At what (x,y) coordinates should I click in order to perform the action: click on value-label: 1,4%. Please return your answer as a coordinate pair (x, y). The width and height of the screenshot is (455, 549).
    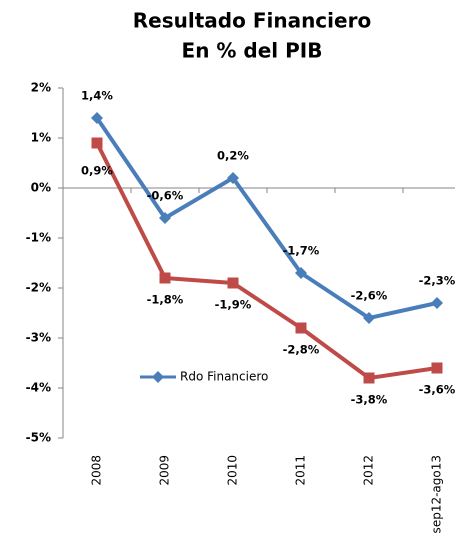
    Looking at the image, I should click on (97, 96).